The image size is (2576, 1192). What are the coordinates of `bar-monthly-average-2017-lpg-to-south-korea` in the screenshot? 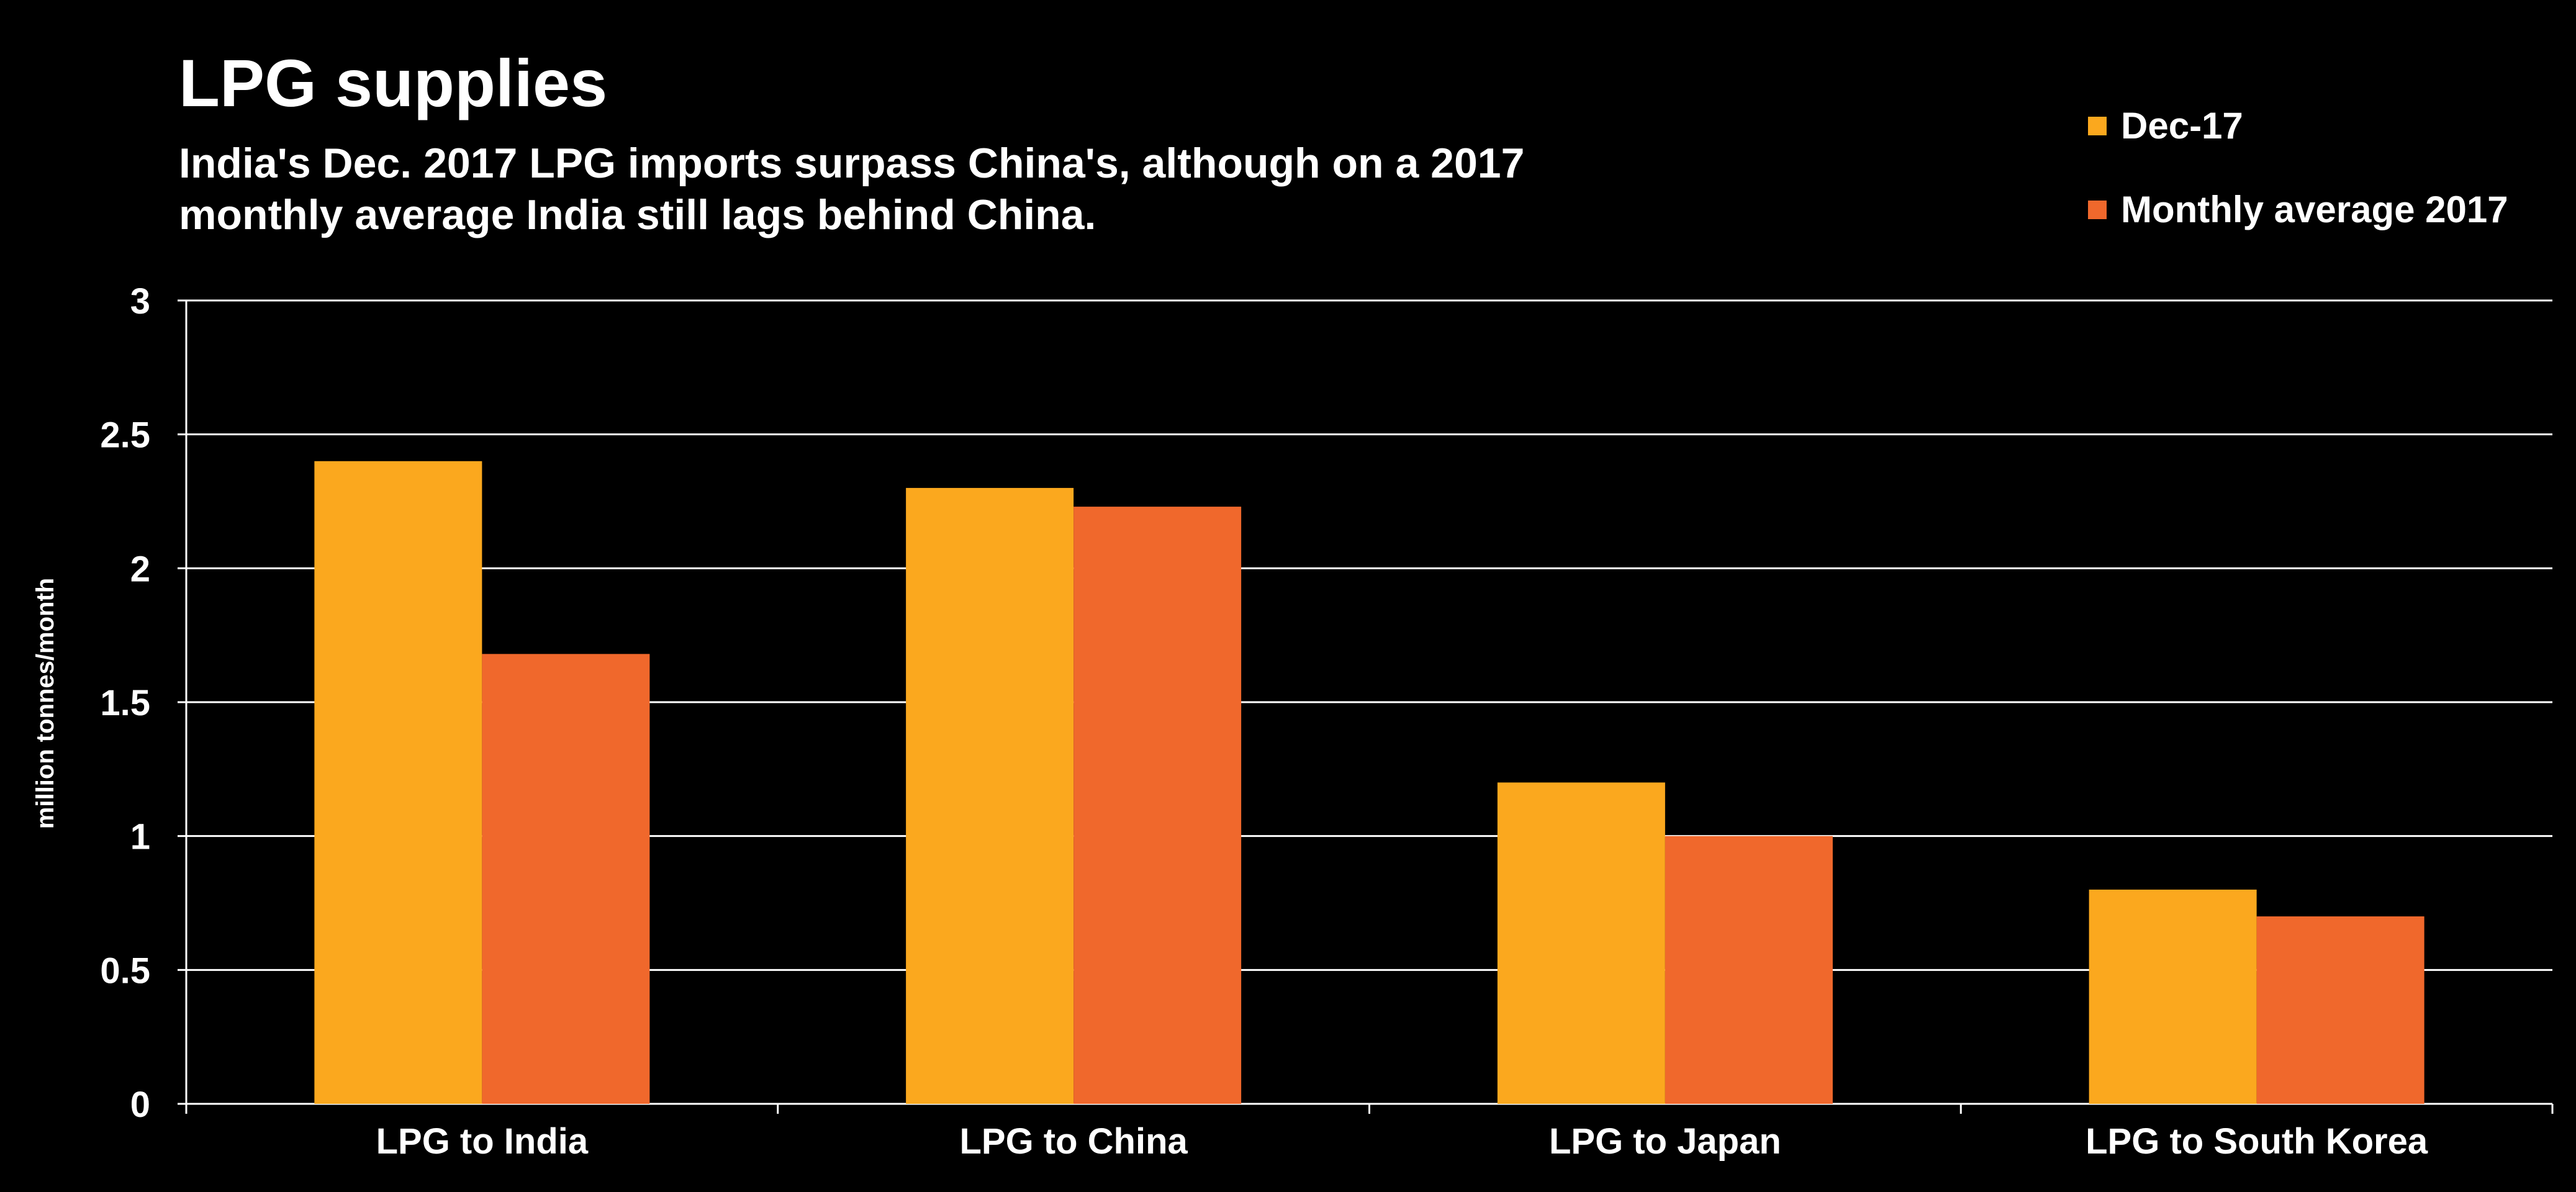 It's located at (2340, 1010).